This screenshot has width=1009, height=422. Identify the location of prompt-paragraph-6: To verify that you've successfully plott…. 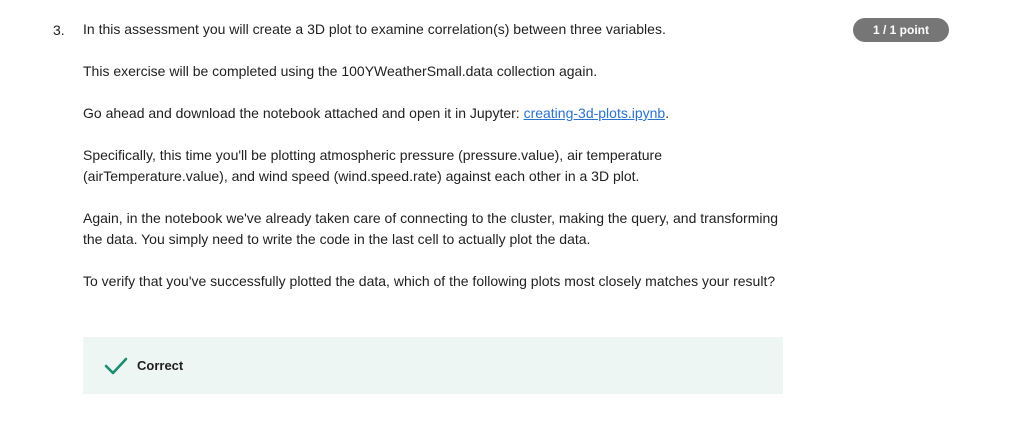
(429, 281).